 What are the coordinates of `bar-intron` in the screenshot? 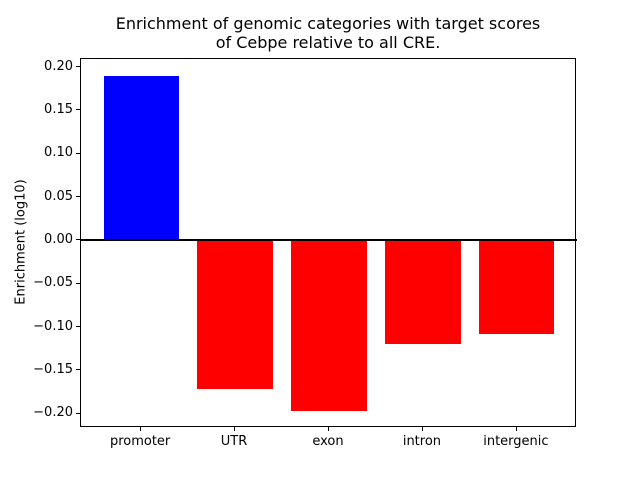 It's located at (423, 292).